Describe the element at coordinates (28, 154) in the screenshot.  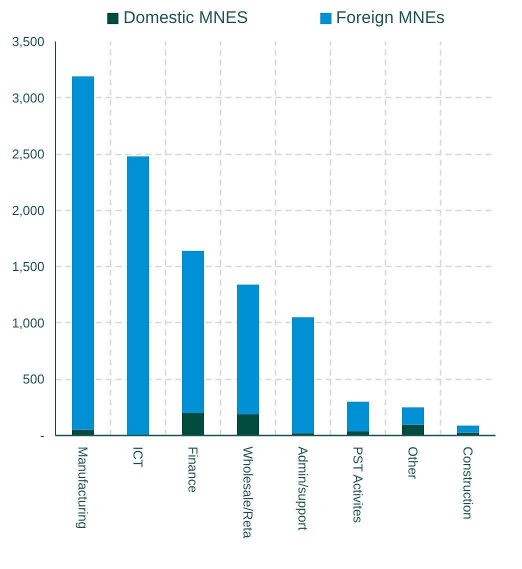
I see `y-tick-label: 2,500` at that location.